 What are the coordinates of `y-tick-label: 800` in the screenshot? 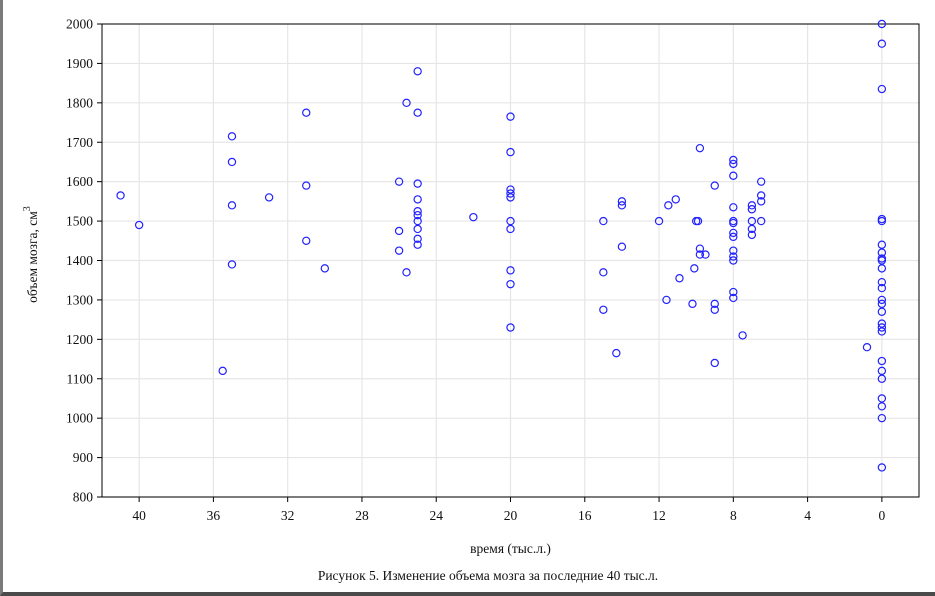 It's located at (83, 497).